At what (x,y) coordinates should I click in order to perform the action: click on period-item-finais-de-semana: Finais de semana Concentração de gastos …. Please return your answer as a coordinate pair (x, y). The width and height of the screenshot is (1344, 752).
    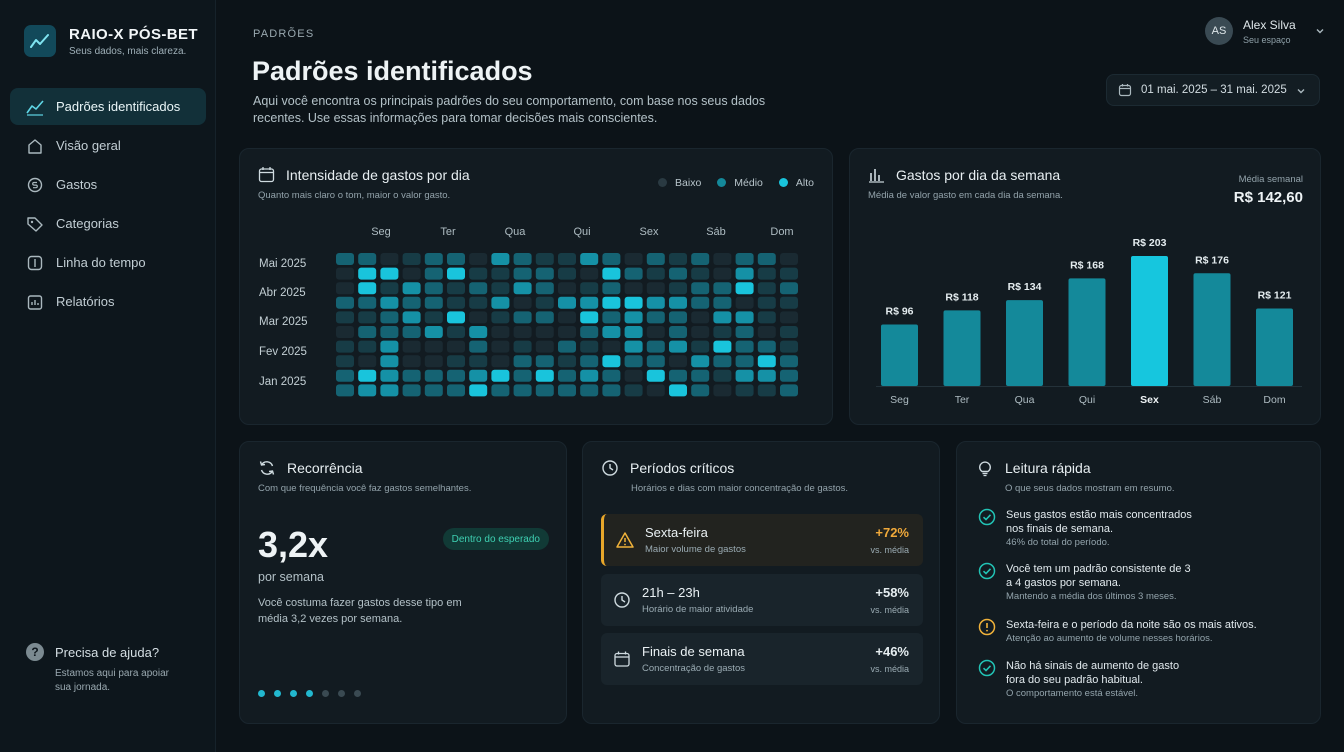
    Looking at the image, I should click on (762, 659).